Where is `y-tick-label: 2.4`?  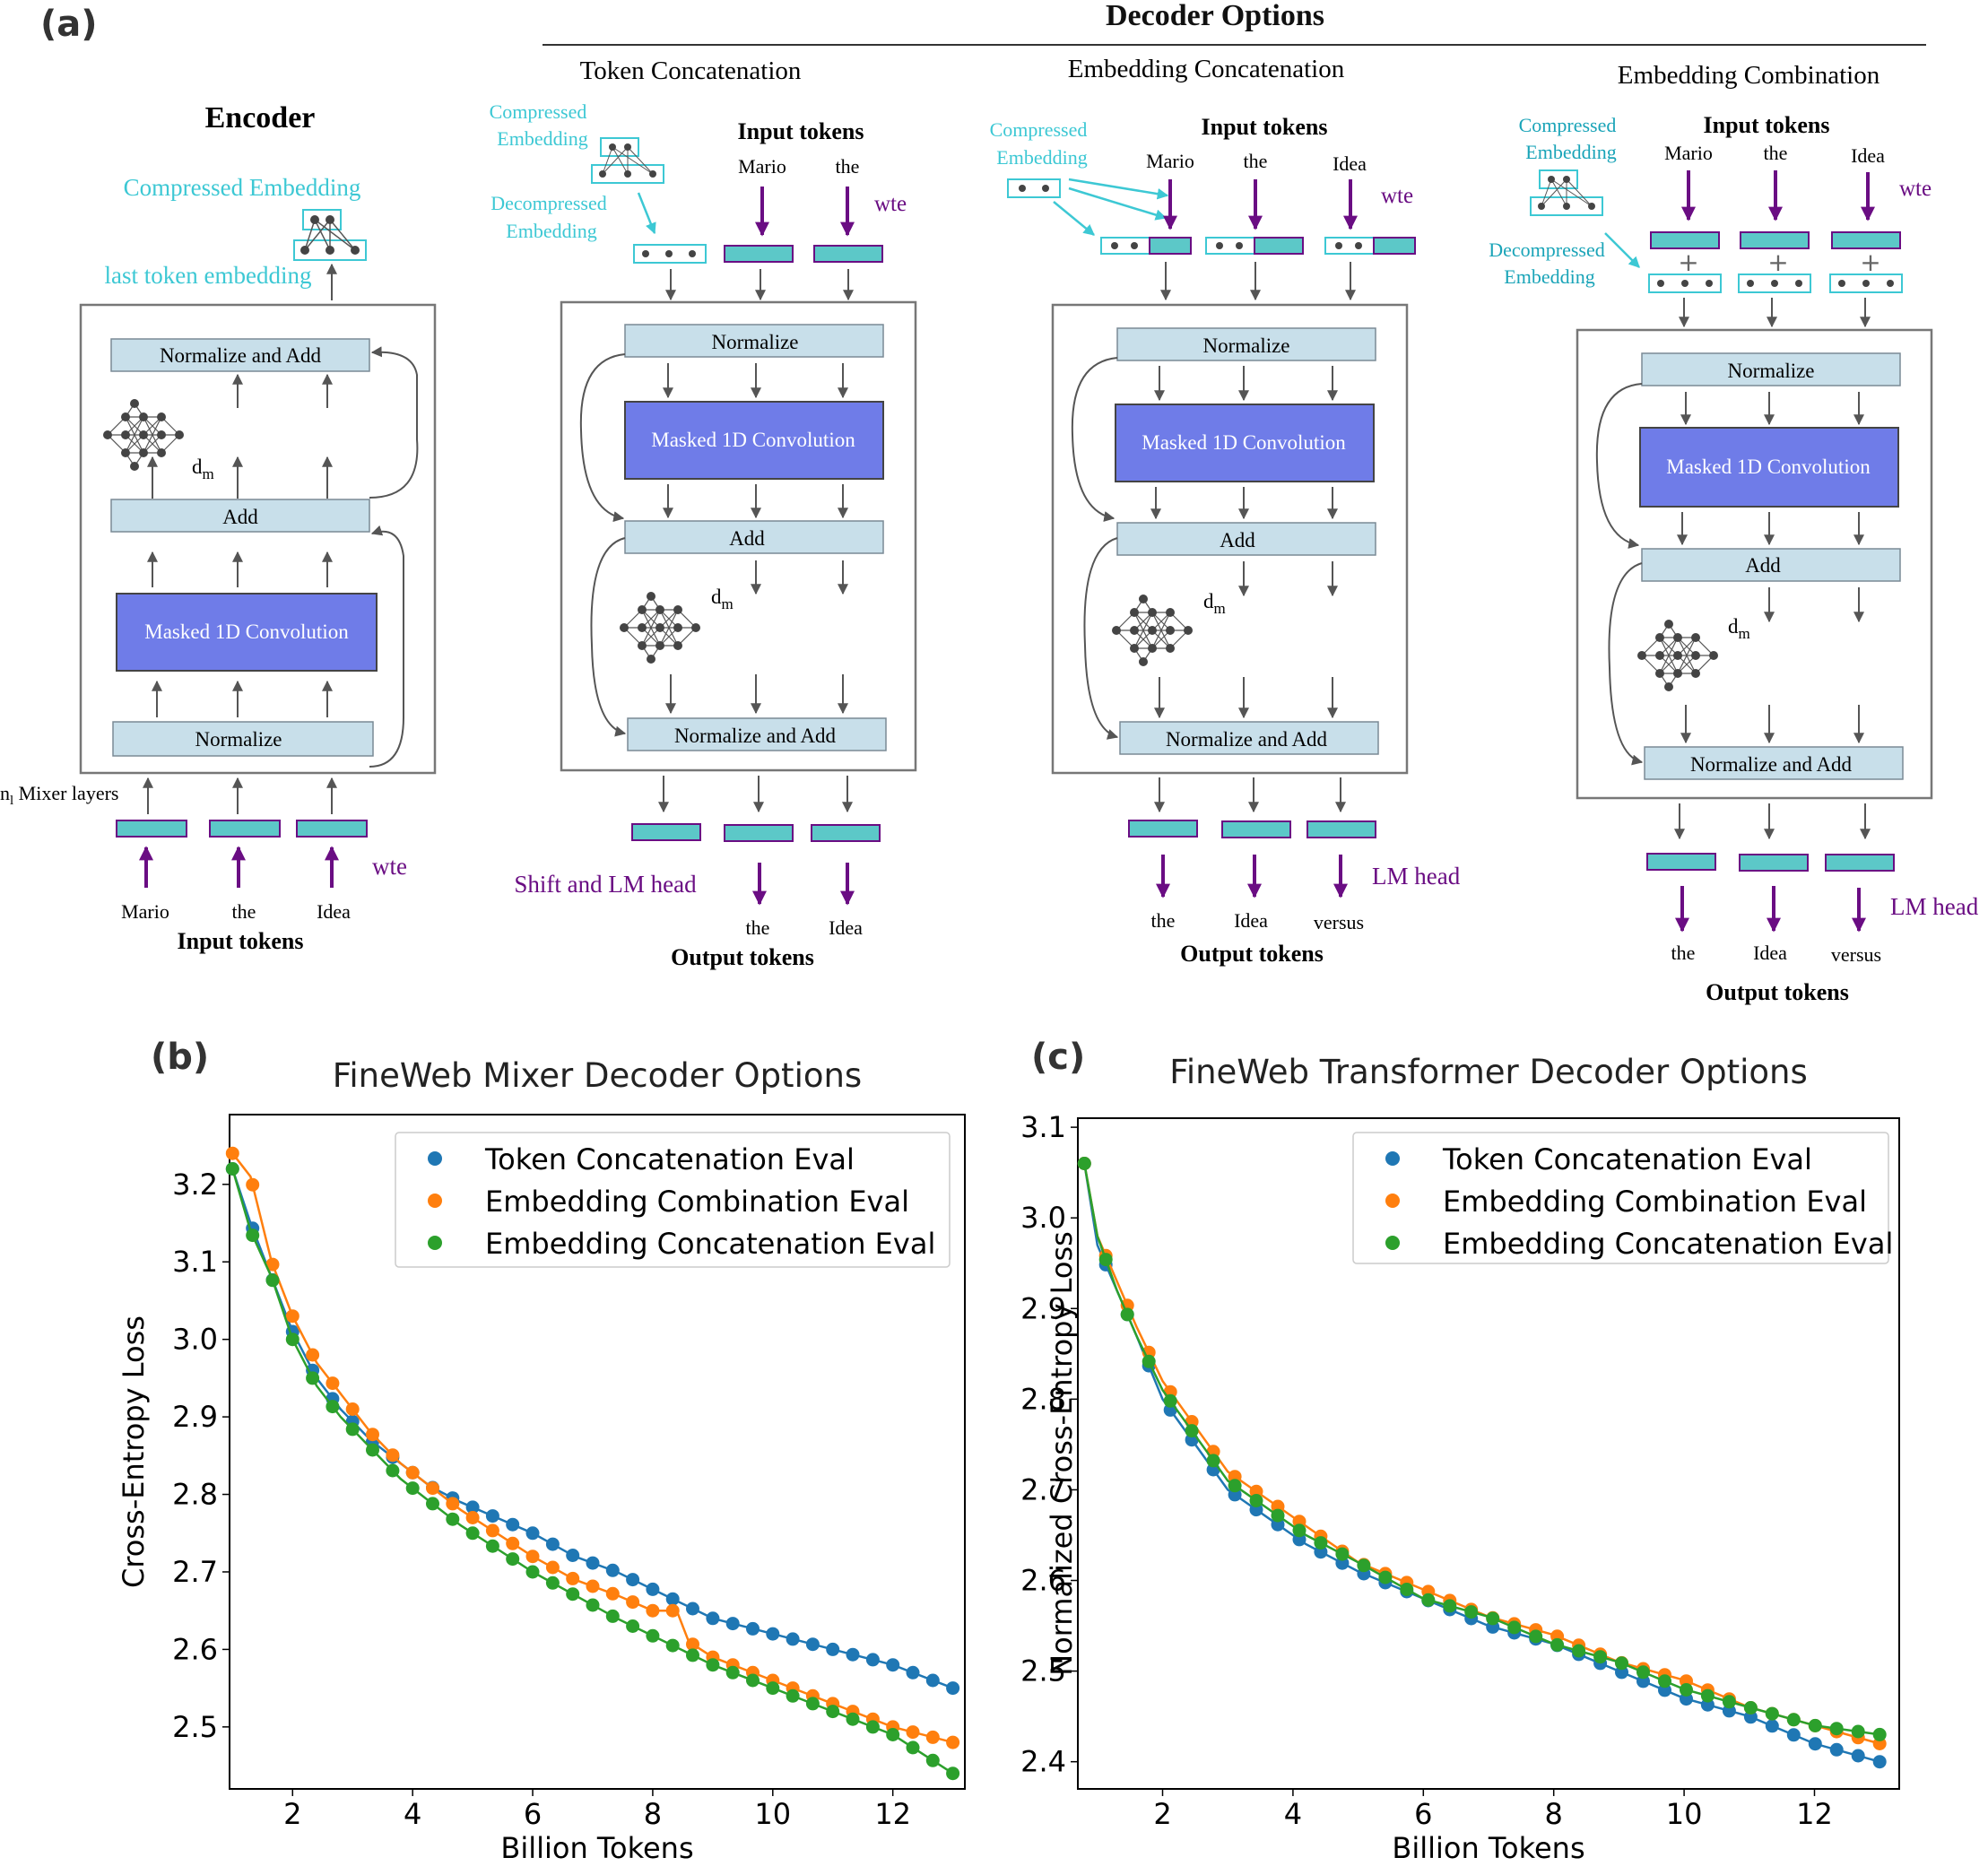
y-tick-label: 2.4 is located at coordinates (1043, 1762).